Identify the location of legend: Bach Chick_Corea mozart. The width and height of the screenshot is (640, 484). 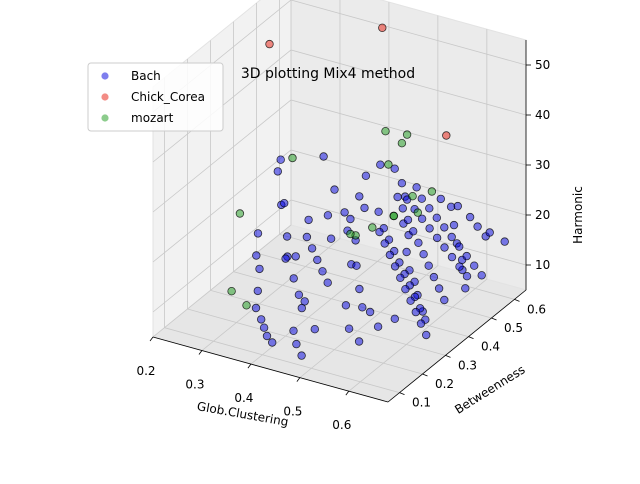
(155, 97).